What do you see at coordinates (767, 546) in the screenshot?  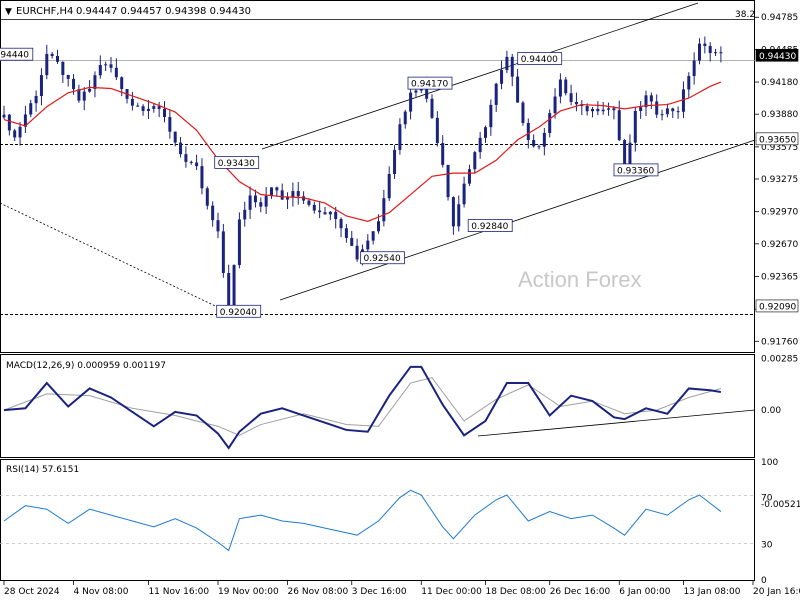 I see `rsi-tick-label: 30` at bounding box center [767, 546].